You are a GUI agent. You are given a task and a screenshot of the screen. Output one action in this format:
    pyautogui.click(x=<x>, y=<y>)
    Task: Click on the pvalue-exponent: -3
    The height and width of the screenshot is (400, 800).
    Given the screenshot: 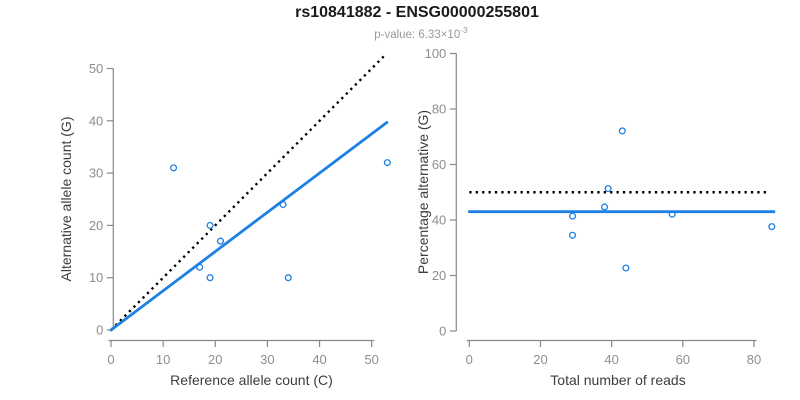 What is the action you would take?
    pyautogui.click(x=464, y=30)
    